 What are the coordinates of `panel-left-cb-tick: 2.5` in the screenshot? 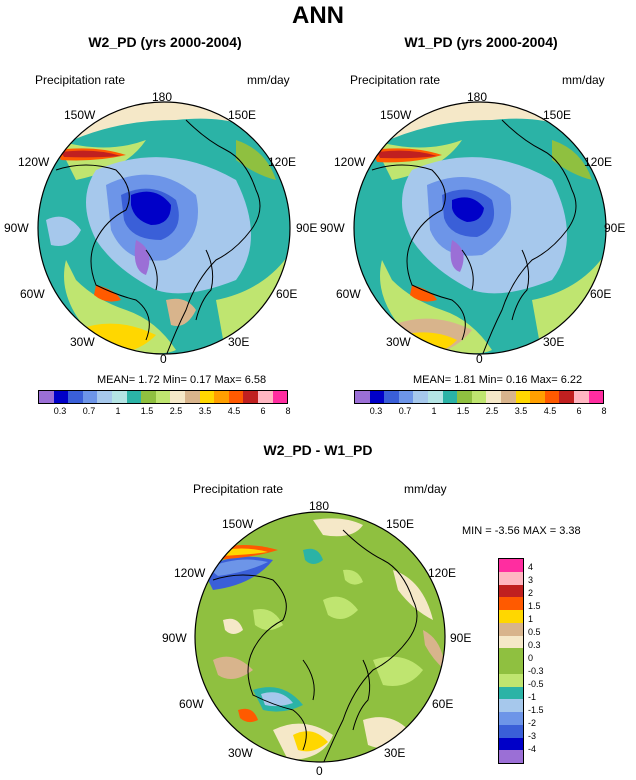 It's located at (176, 411).